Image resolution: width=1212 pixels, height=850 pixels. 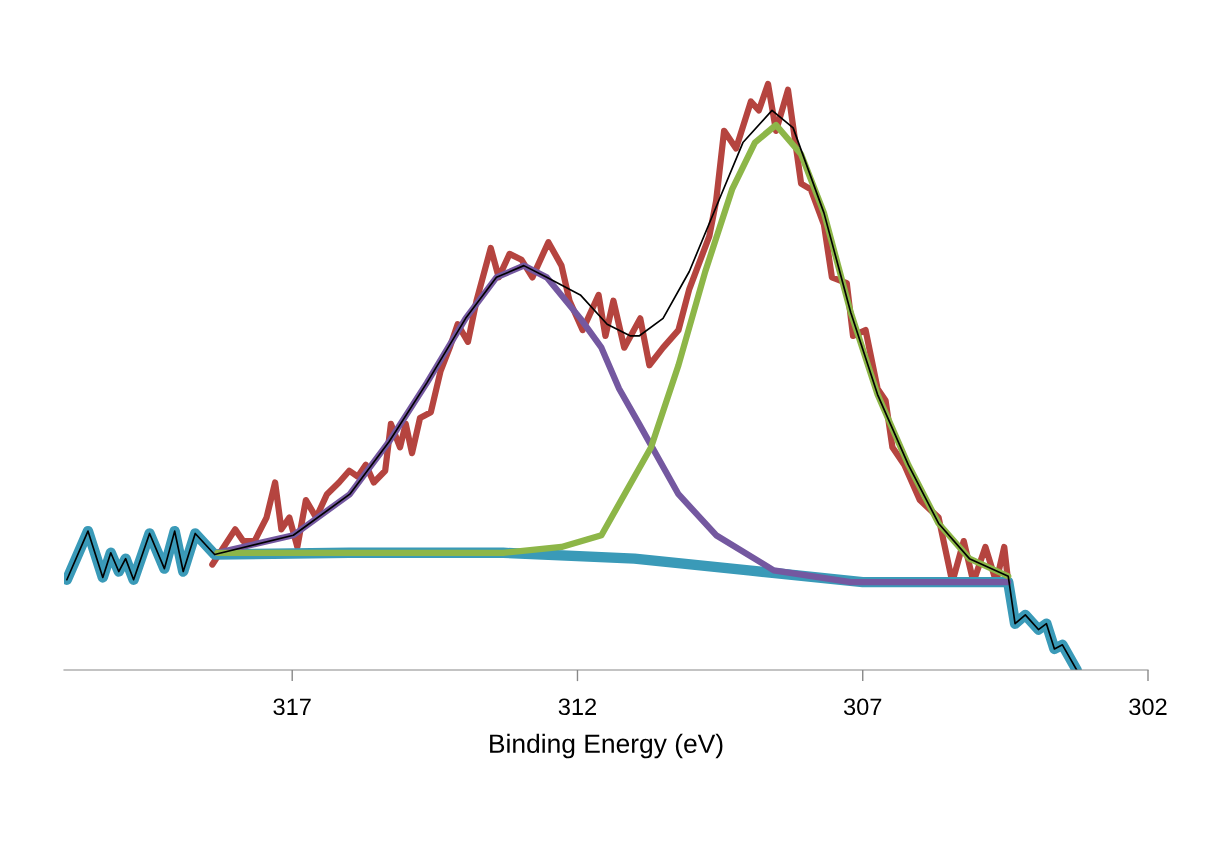 I want to click on x-tick-label: 302, so click(x=1148, y=707).